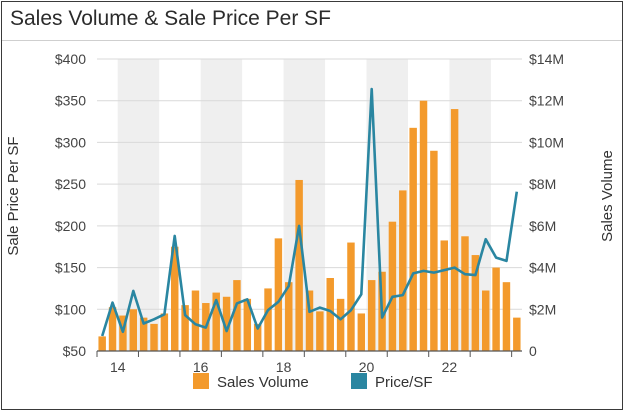  What do you see at coordinates (404, 382) in the screenshot?
I see `legend-label-price-sf: Price/SF` at bounding box center [404, 382].